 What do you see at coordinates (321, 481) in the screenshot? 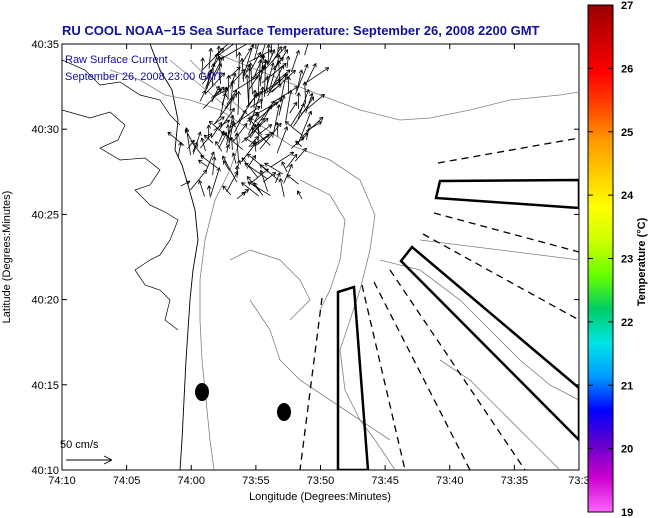
I see `x-tick-label: 73:50` at bounding box center [321, 481].